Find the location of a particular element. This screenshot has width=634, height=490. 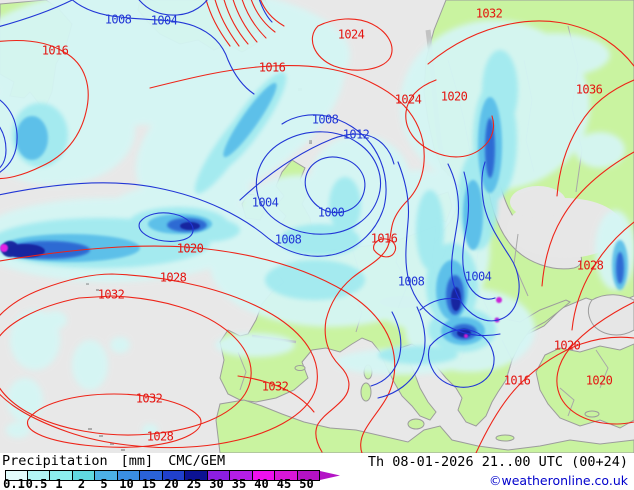

island-sicily is located at coordinates (416, 424).